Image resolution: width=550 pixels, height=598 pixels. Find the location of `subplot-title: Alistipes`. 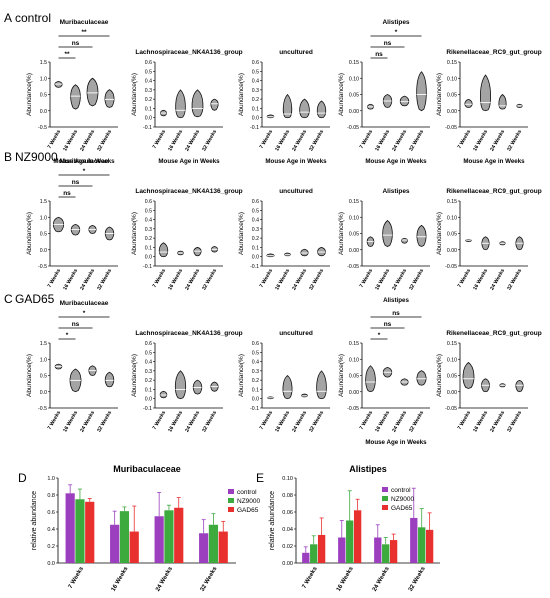

subplot-title: Alistipes is located at coordinates (395, 191).